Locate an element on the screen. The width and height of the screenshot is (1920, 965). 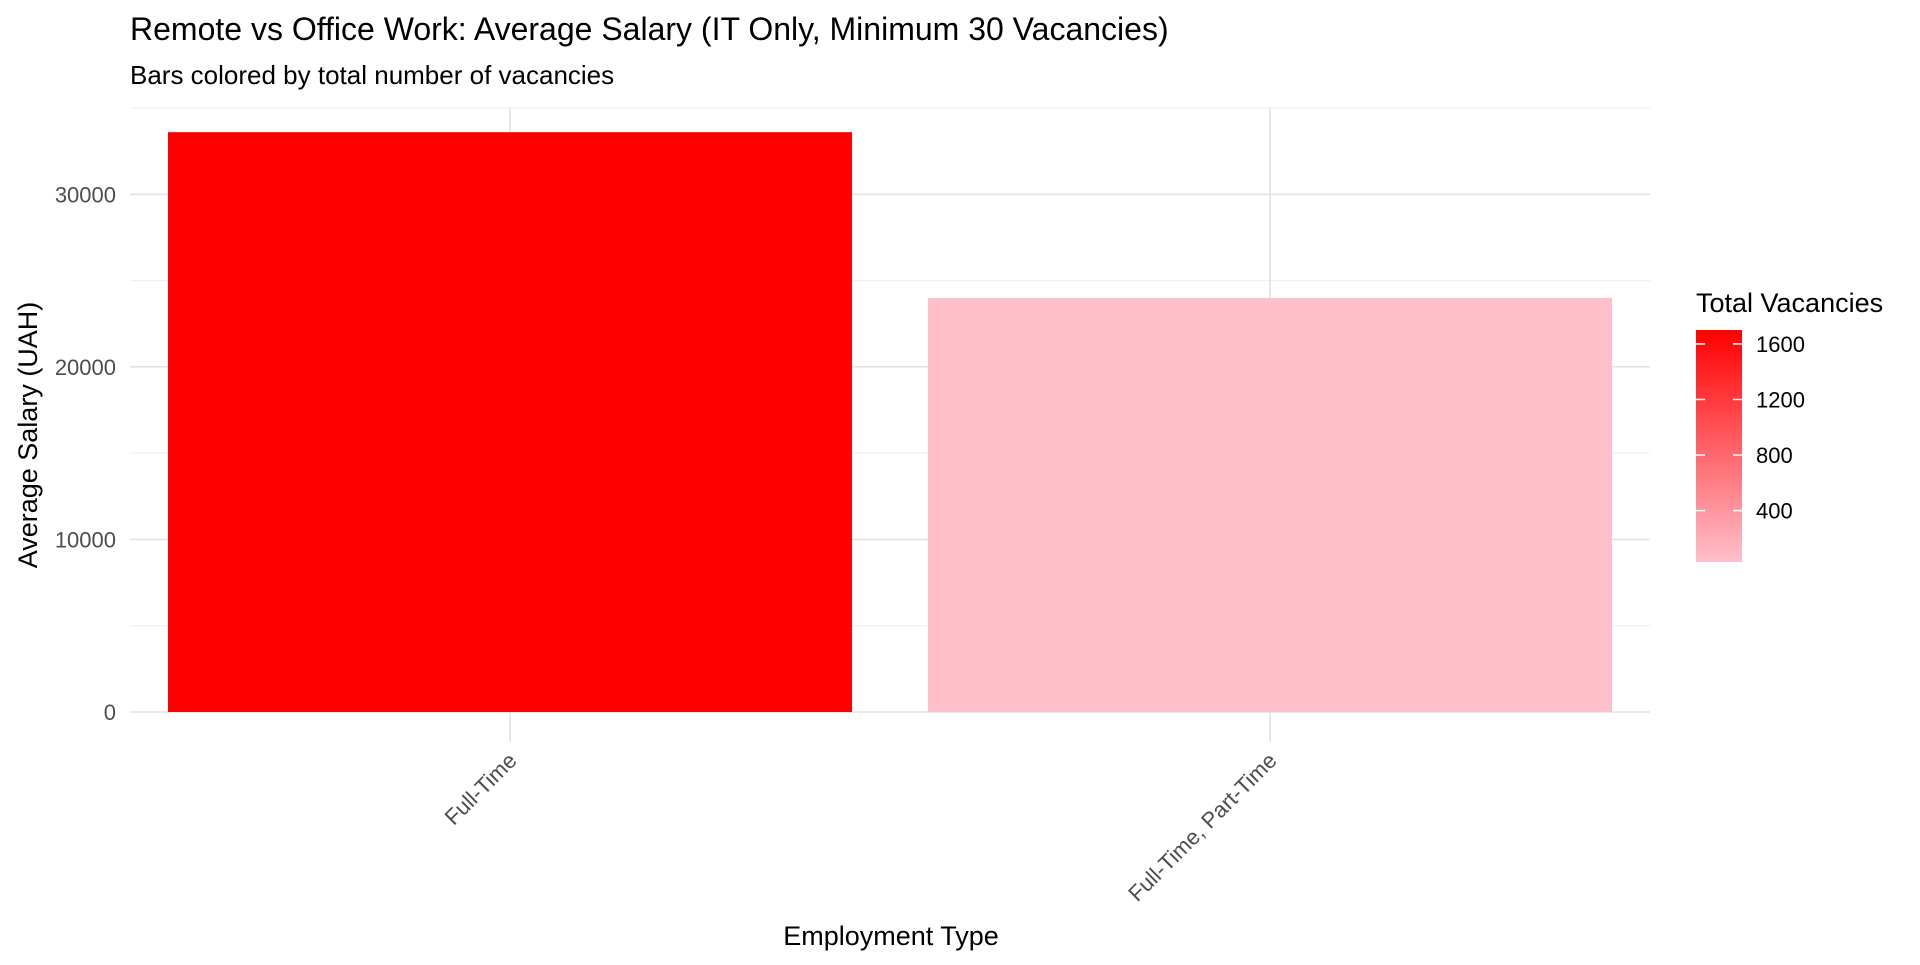
y-tick-label: 0 is located at coordinates (110, 712).